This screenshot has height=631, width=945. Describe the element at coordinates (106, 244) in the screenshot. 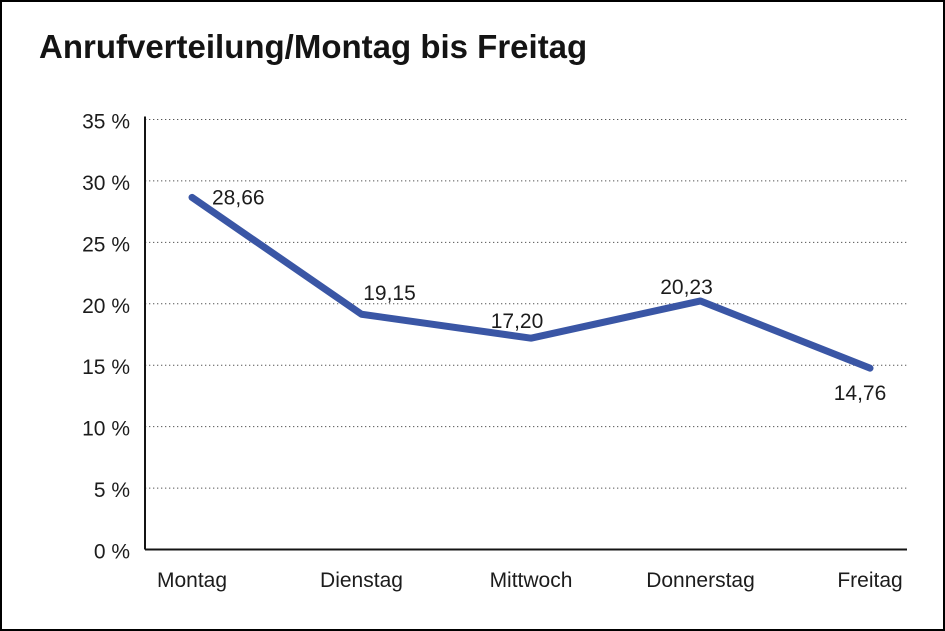

I see `y-axis-tick-label: 25 %` at that location.